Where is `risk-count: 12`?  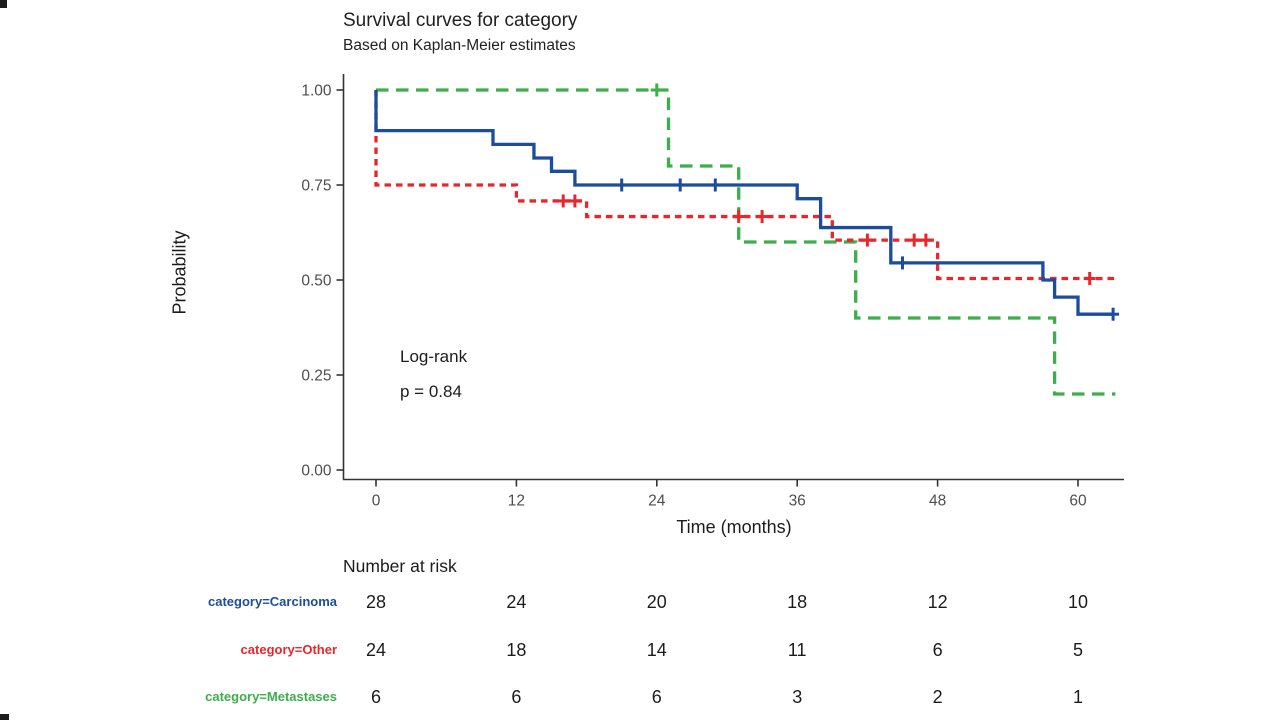
risk-count: 12 is located at coordinates (938, 602).